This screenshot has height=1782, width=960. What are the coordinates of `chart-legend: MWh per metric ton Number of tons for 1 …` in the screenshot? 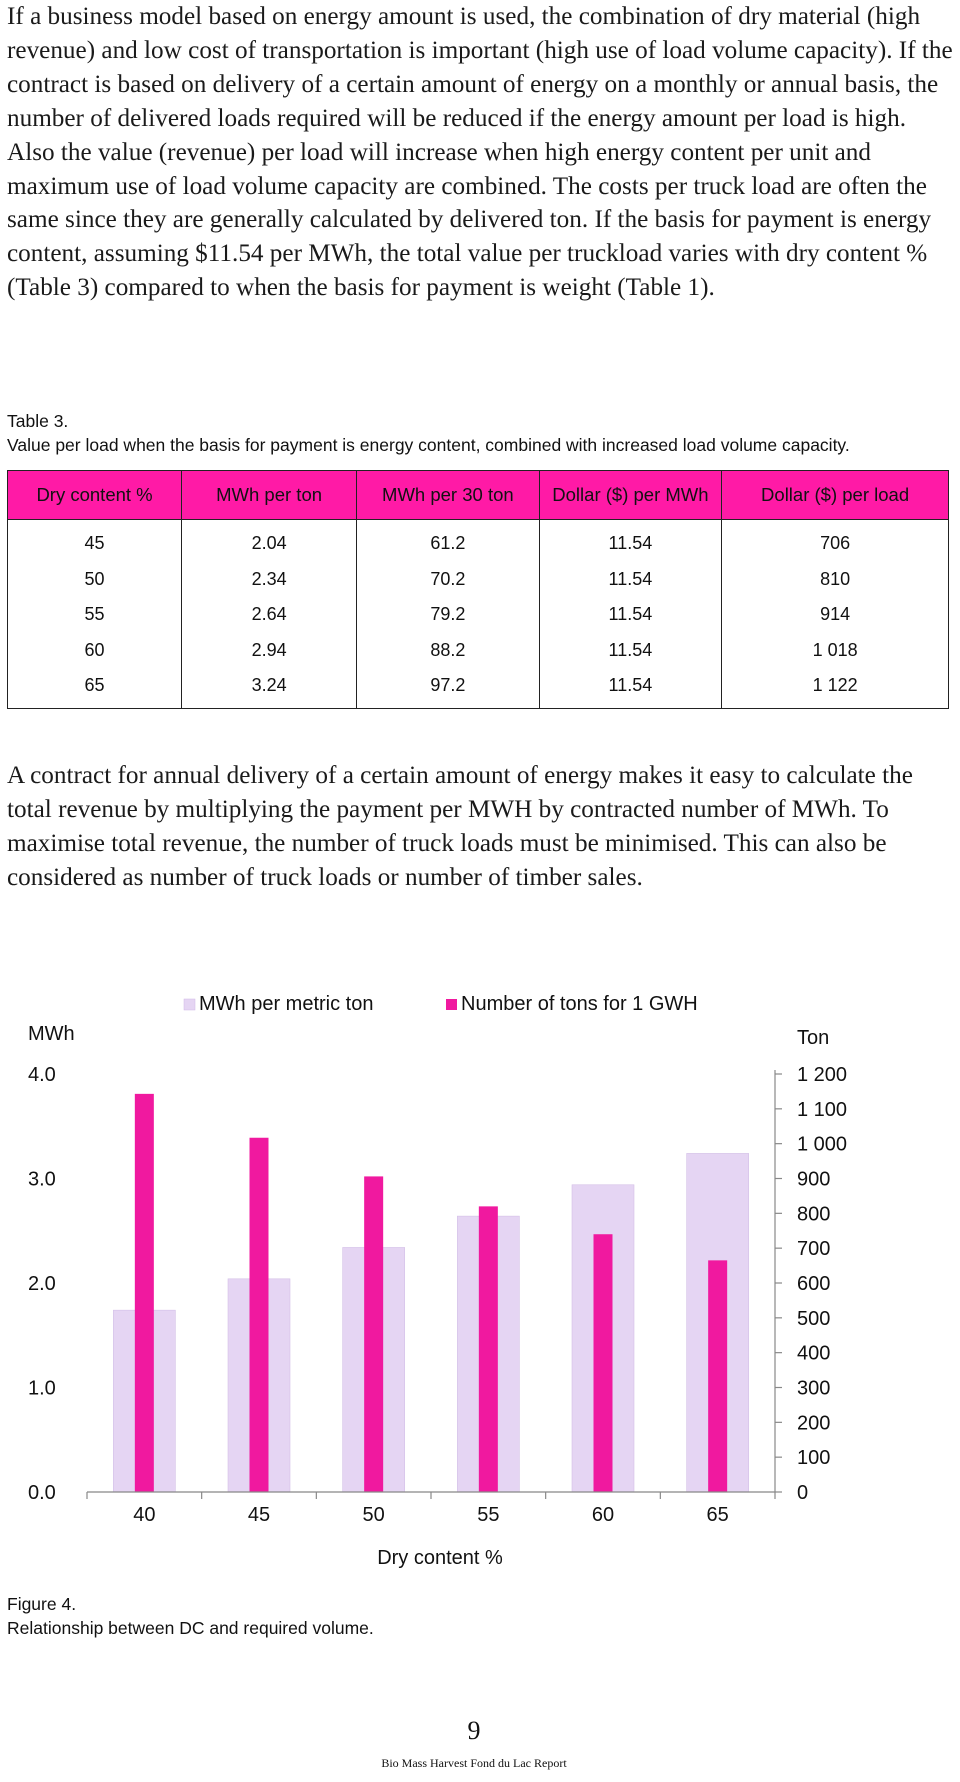 It's located at (440, 1004).